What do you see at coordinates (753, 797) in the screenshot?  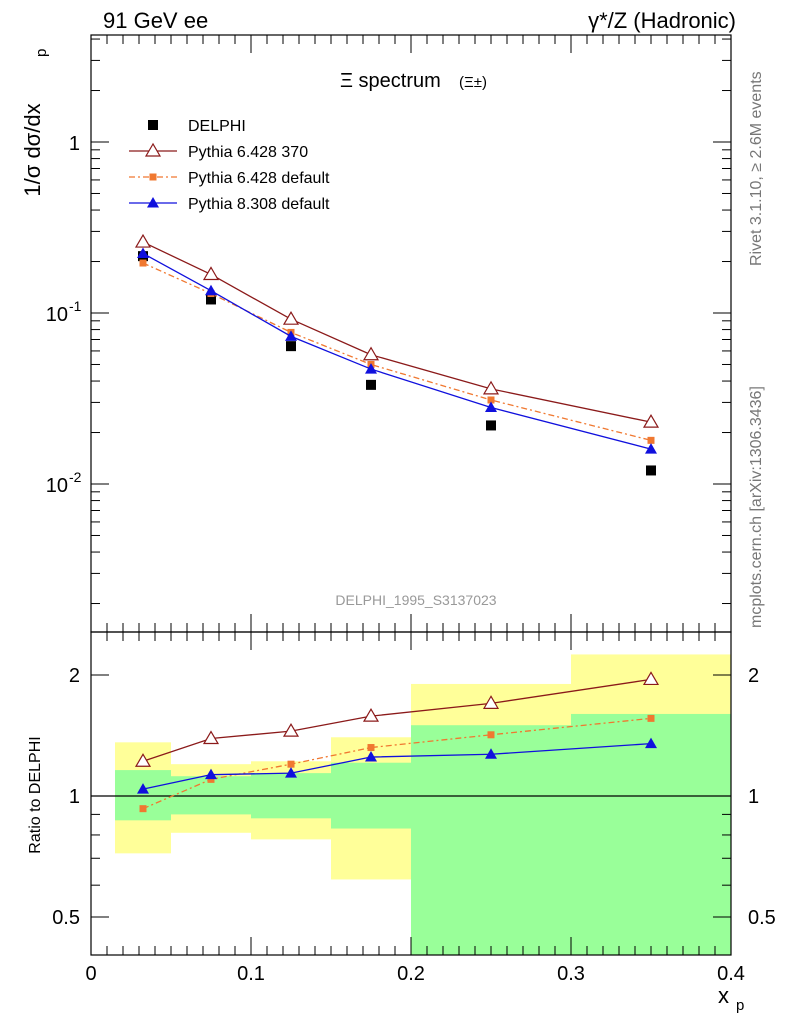 I see `ratio-tick-label-right: 1` at bounding box center [753, 797].